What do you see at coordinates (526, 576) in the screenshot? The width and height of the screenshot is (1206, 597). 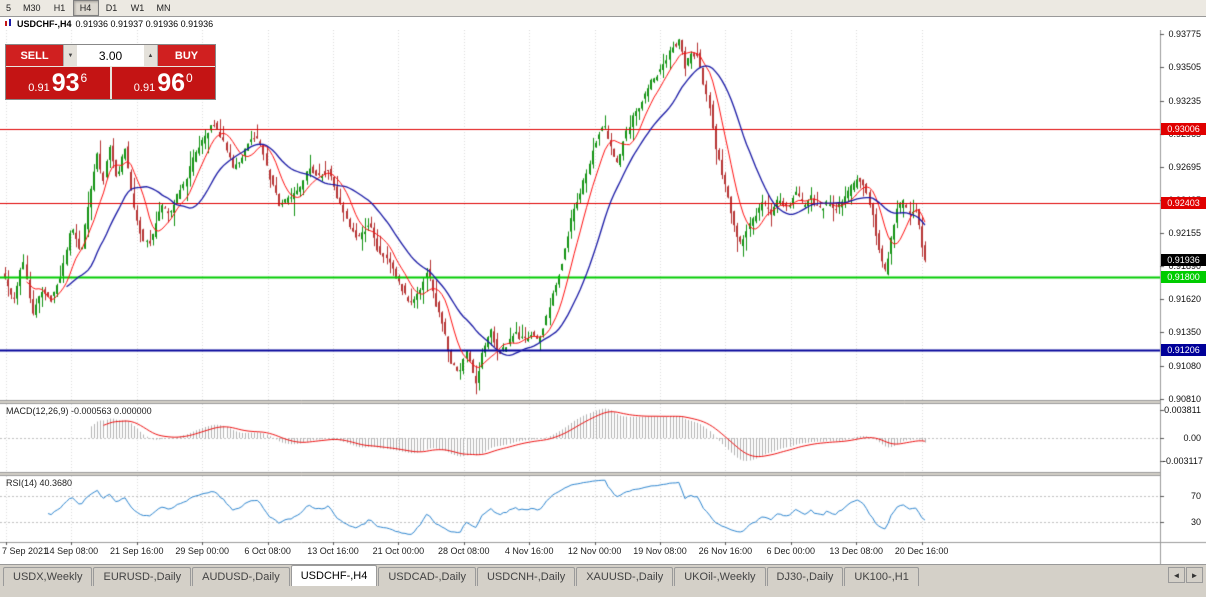 I see `chart-tab: USDCNH-,Daily` at bounding box center [526, 576].